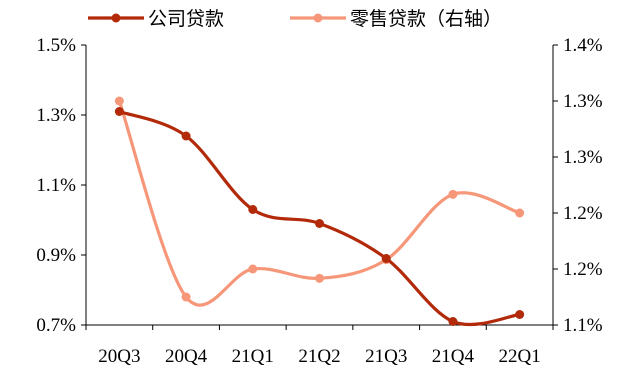  Describe the element at coordinates (583, 325) in the screenshot. I see `right-axis-tick-label: 1.1%` at that location.